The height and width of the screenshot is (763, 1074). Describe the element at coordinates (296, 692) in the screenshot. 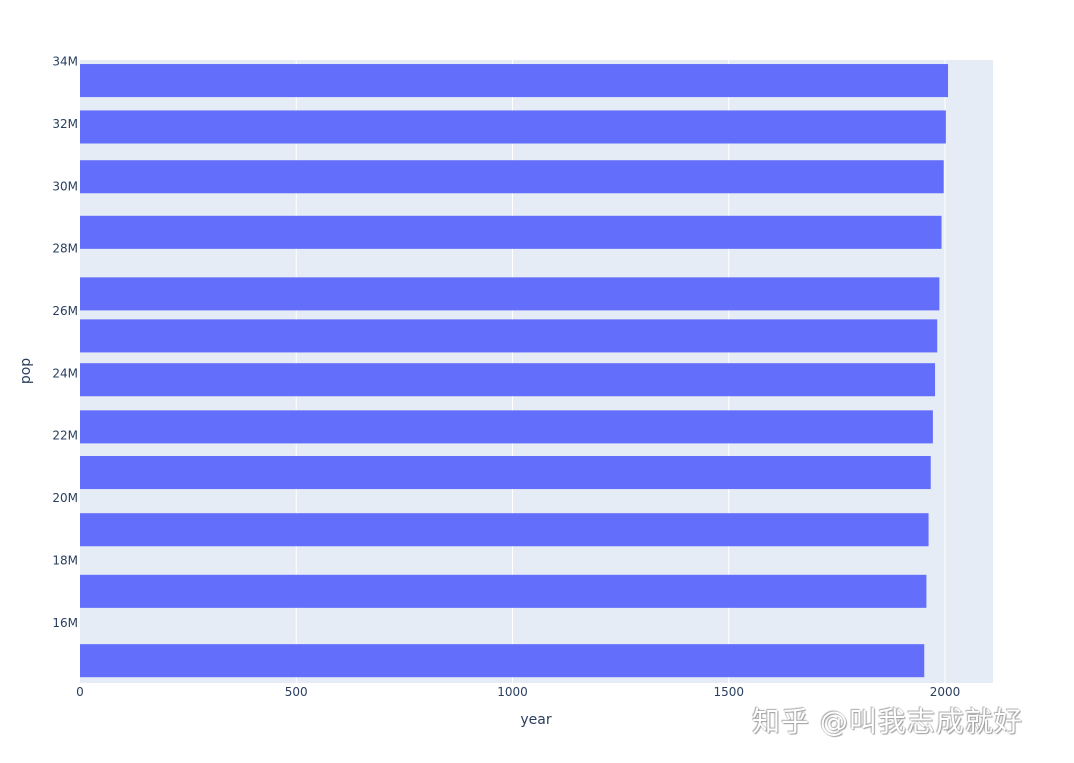

I see `x-tick-label: 500` at that location.